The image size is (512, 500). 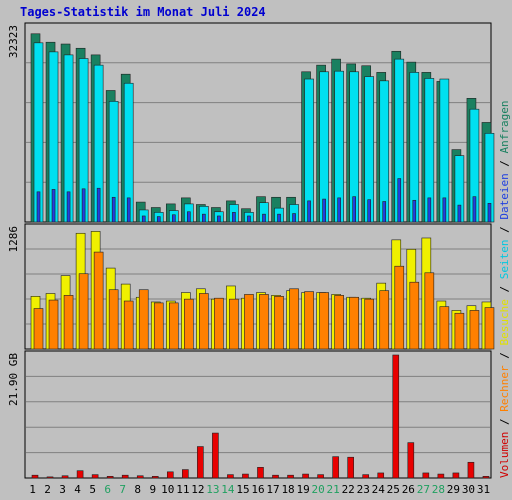 I want to click on legend-entry-10: Anfragen, so click(x=504, y=126).